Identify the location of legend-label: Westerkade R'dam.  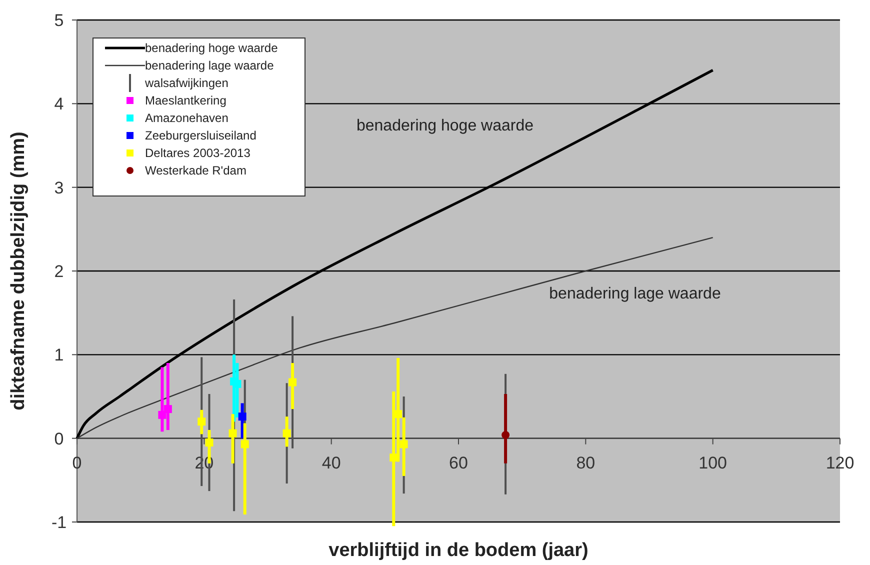
(195, 171).